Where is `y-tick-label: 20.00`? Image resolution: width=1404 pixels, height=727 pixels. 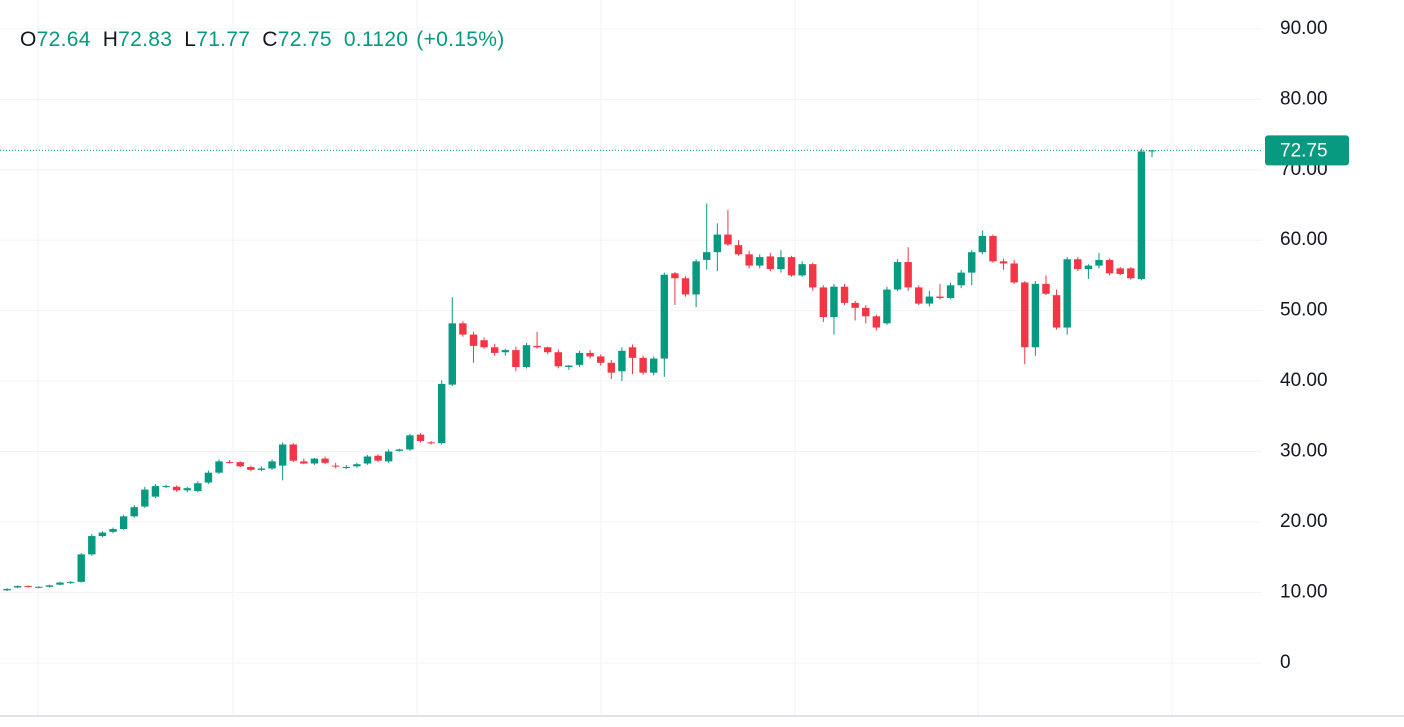
y-tick-label: 20.00 is located at coordinates (1304, 521).